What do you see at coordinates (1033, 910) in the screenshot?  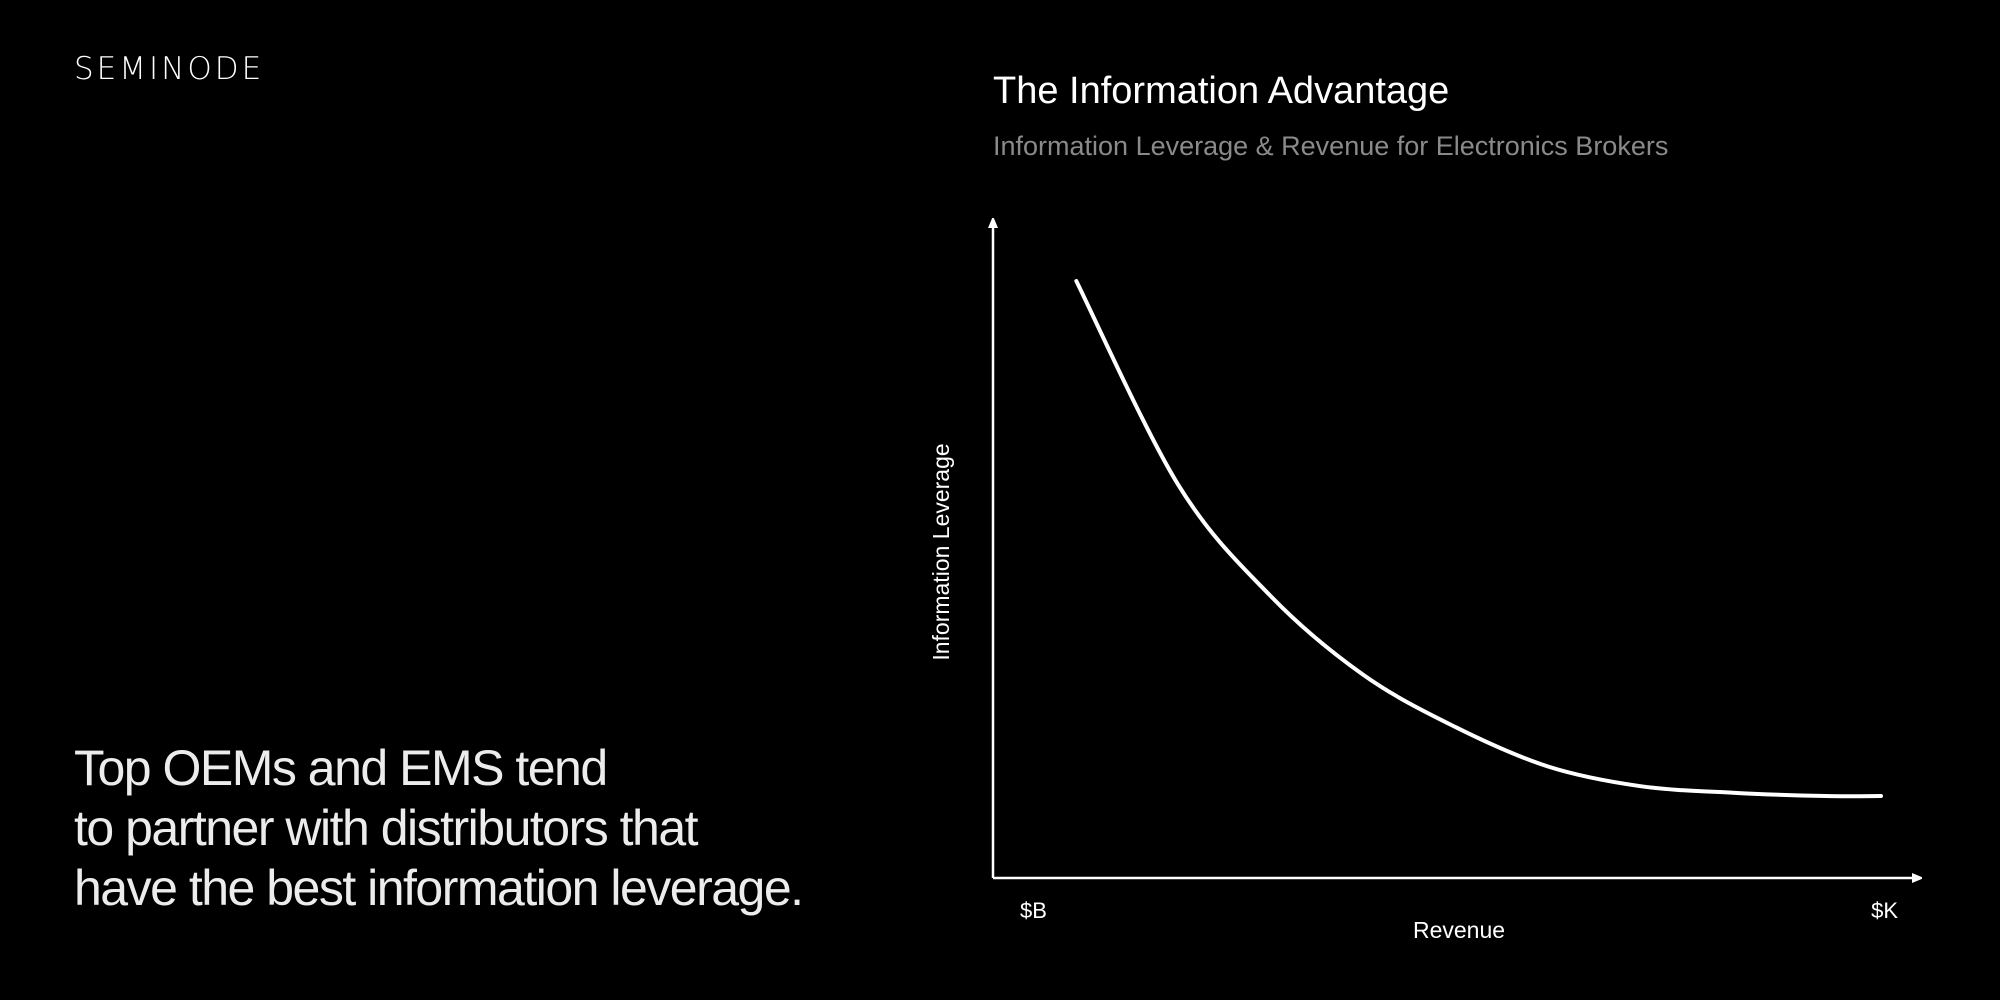 I see `x-tick-label-start: $B` at bounding box center [1033, 910].